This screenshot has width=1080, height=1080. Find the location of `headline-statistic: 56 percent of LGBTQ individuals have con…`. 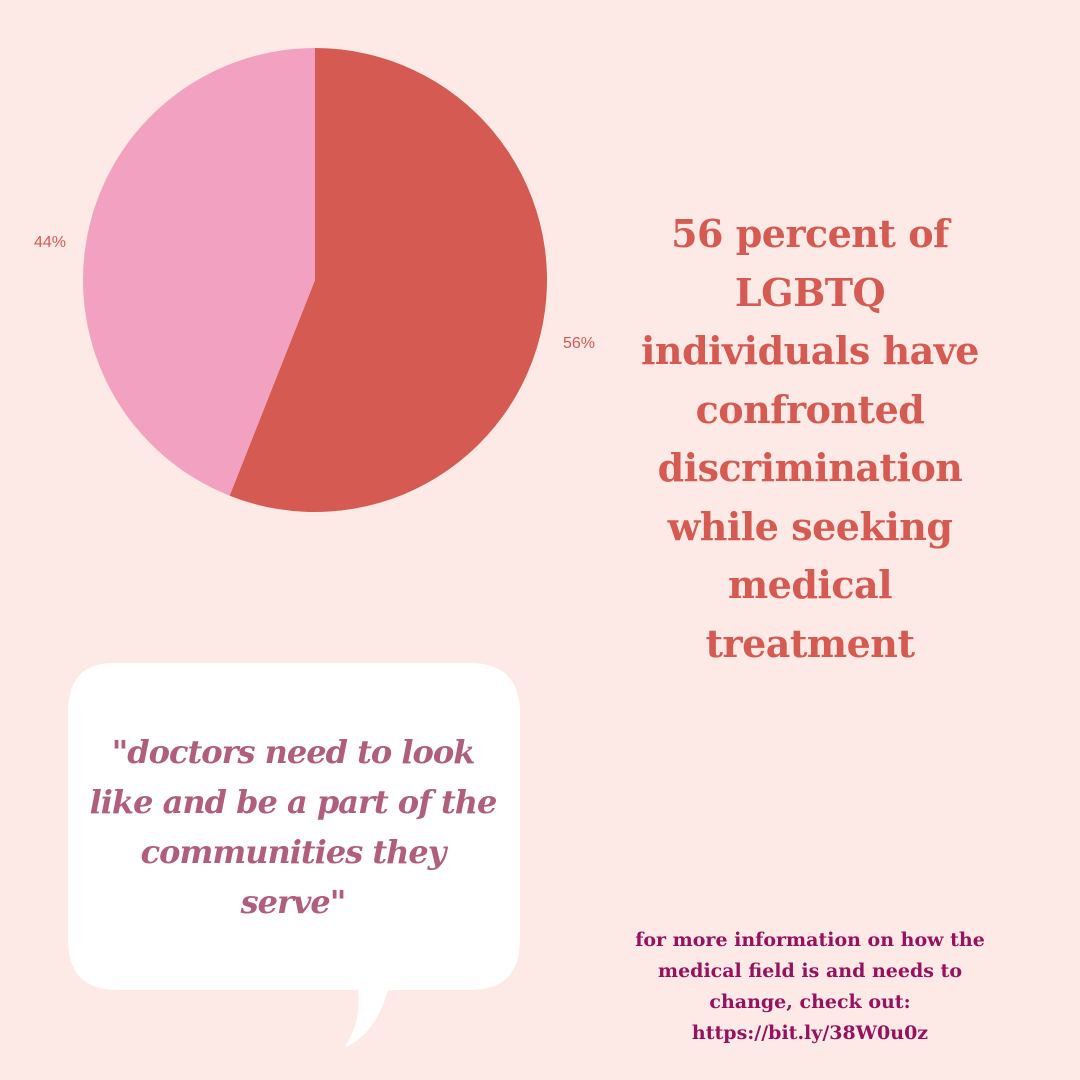

headline-statistic: 56 percent of LGBTQ individuals have con… is located at coordinates (810, 438).